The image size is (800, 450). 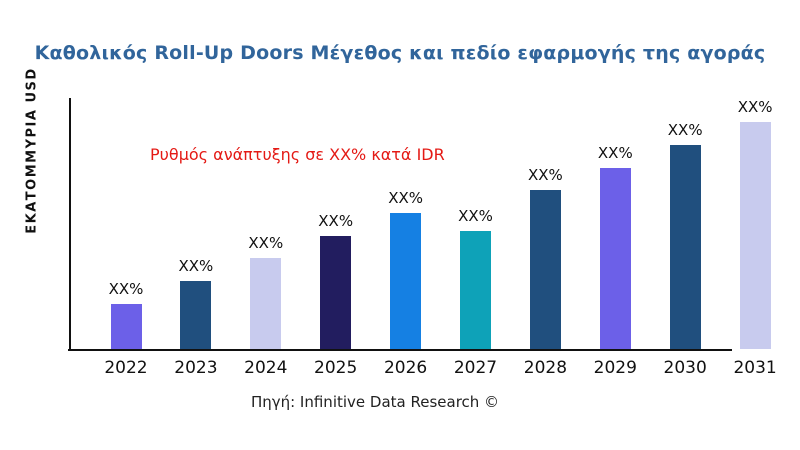 What do you see at coordinates (755, 235) in the screenshot?
I see `bar-2031` at bounding box center [755, 235].